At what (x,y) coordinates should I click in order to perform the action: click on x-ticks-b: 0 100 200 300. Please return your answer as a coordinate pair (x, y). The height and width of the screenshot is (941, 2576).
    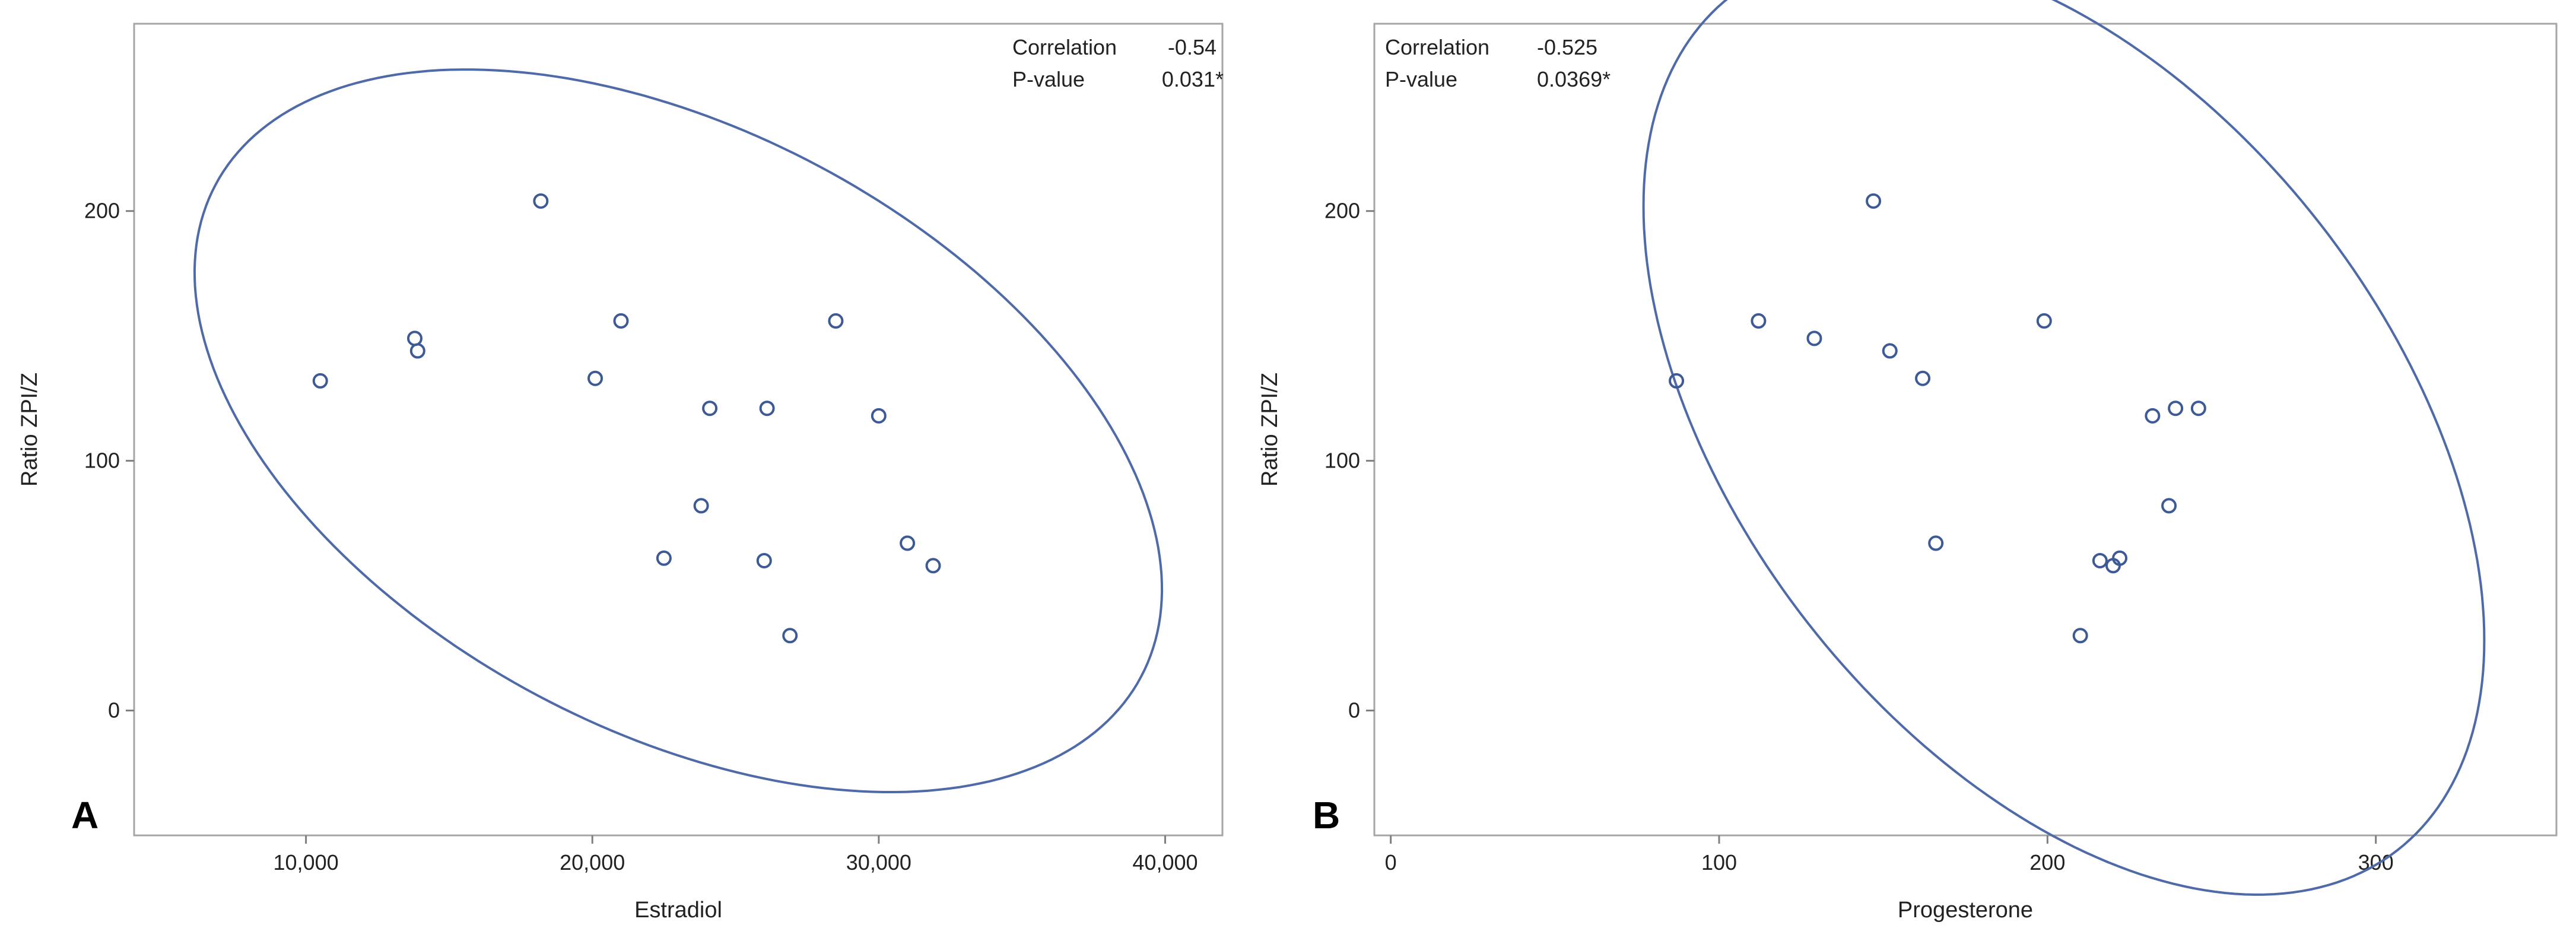
    Looking at the image, I should click on (1889, 855).